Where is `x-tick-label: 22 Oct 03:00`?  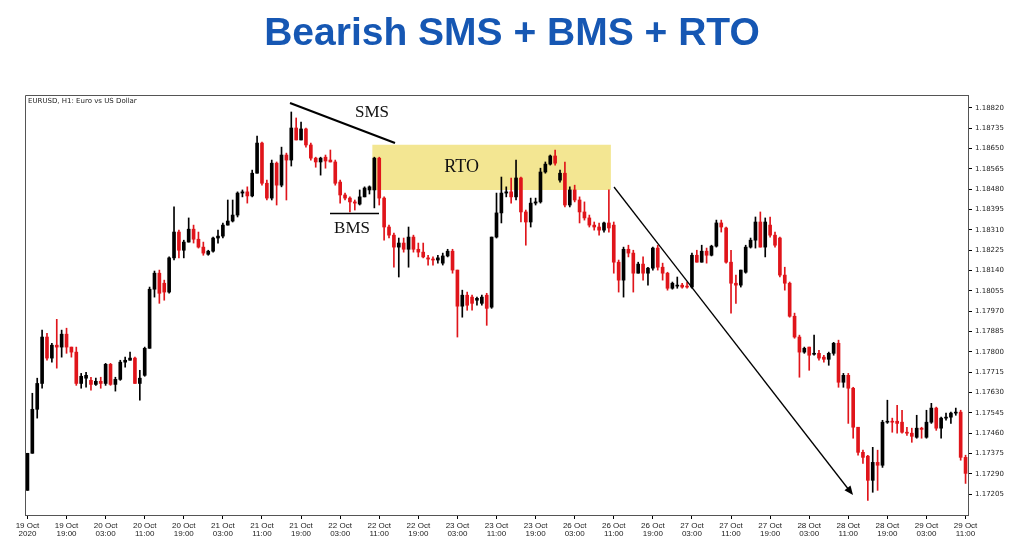 x-tick-label: 22 Oct 03:00 is located at coordinates (340, 529).